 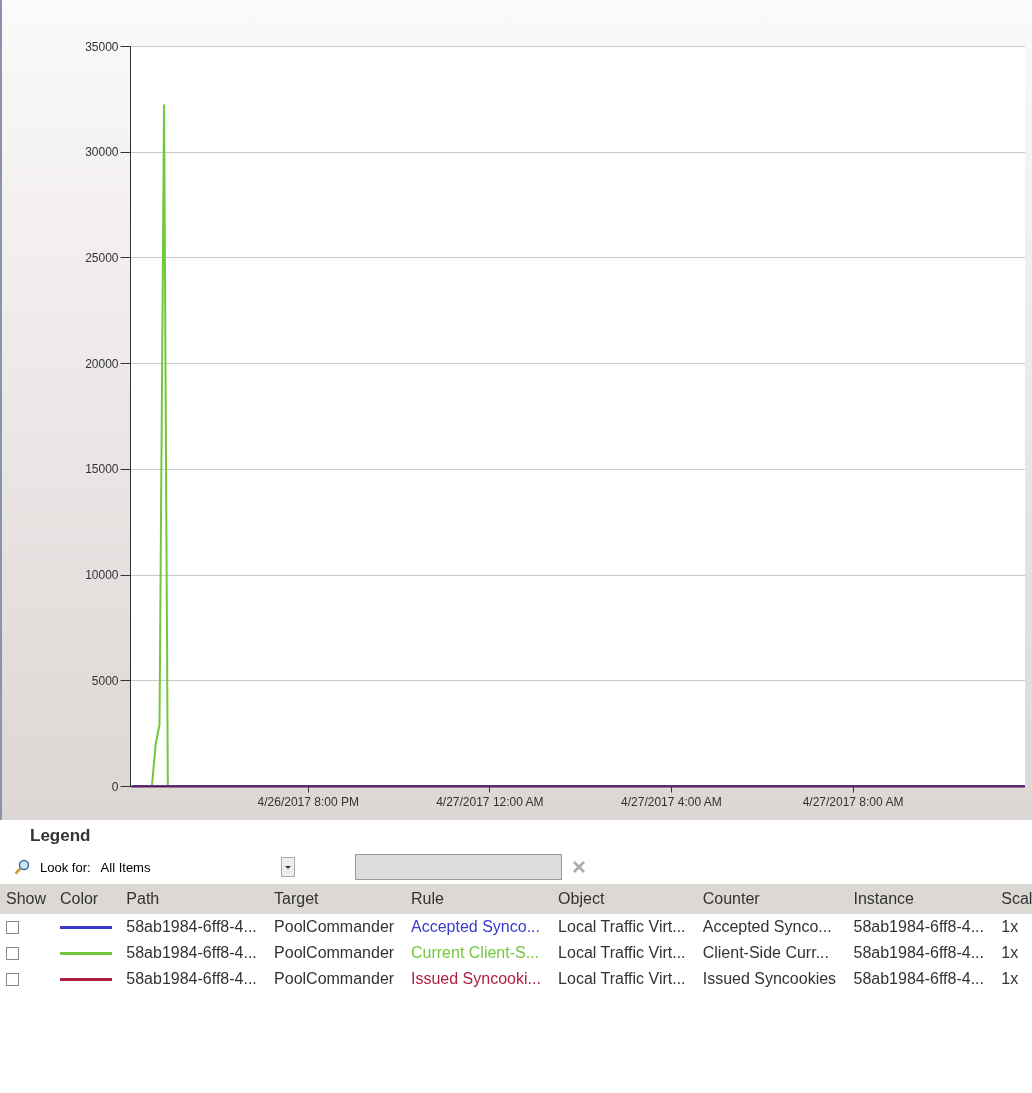 What do you see at coordinates (772, 899) in the screenshot?
I see `text: Counter` at bounding box center [772, 899].